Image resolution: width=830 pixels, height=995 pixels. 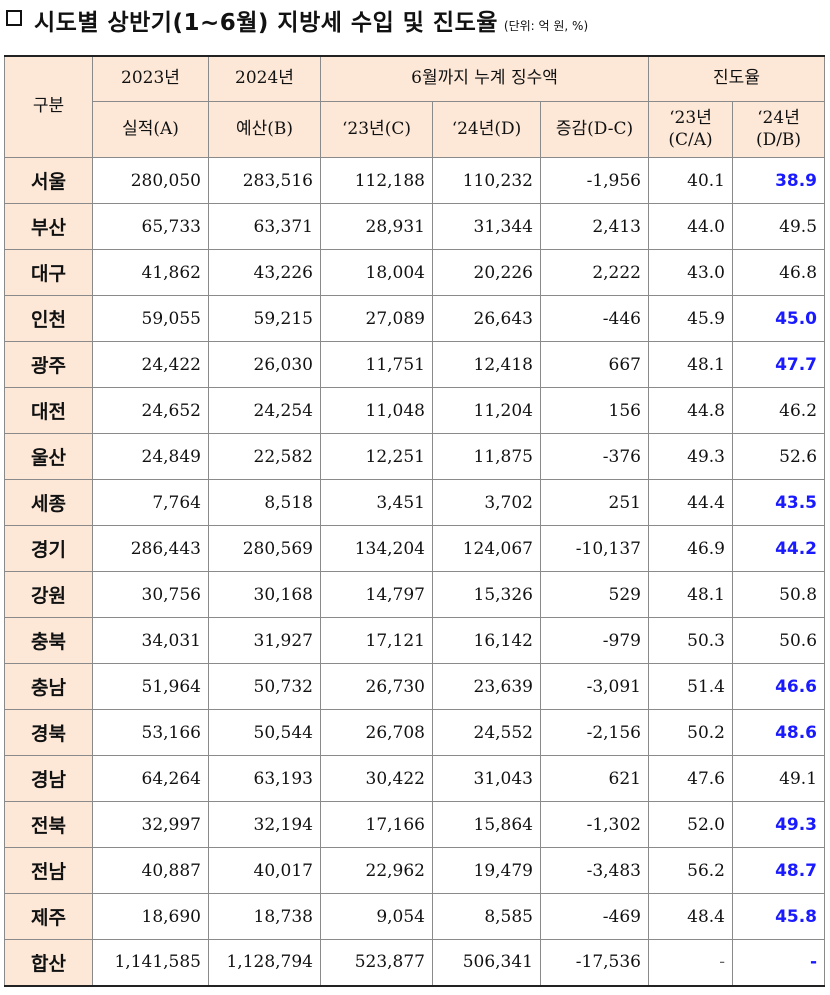 I want to click on cell-rate-24: 49.1, so click(x=778, y=778).